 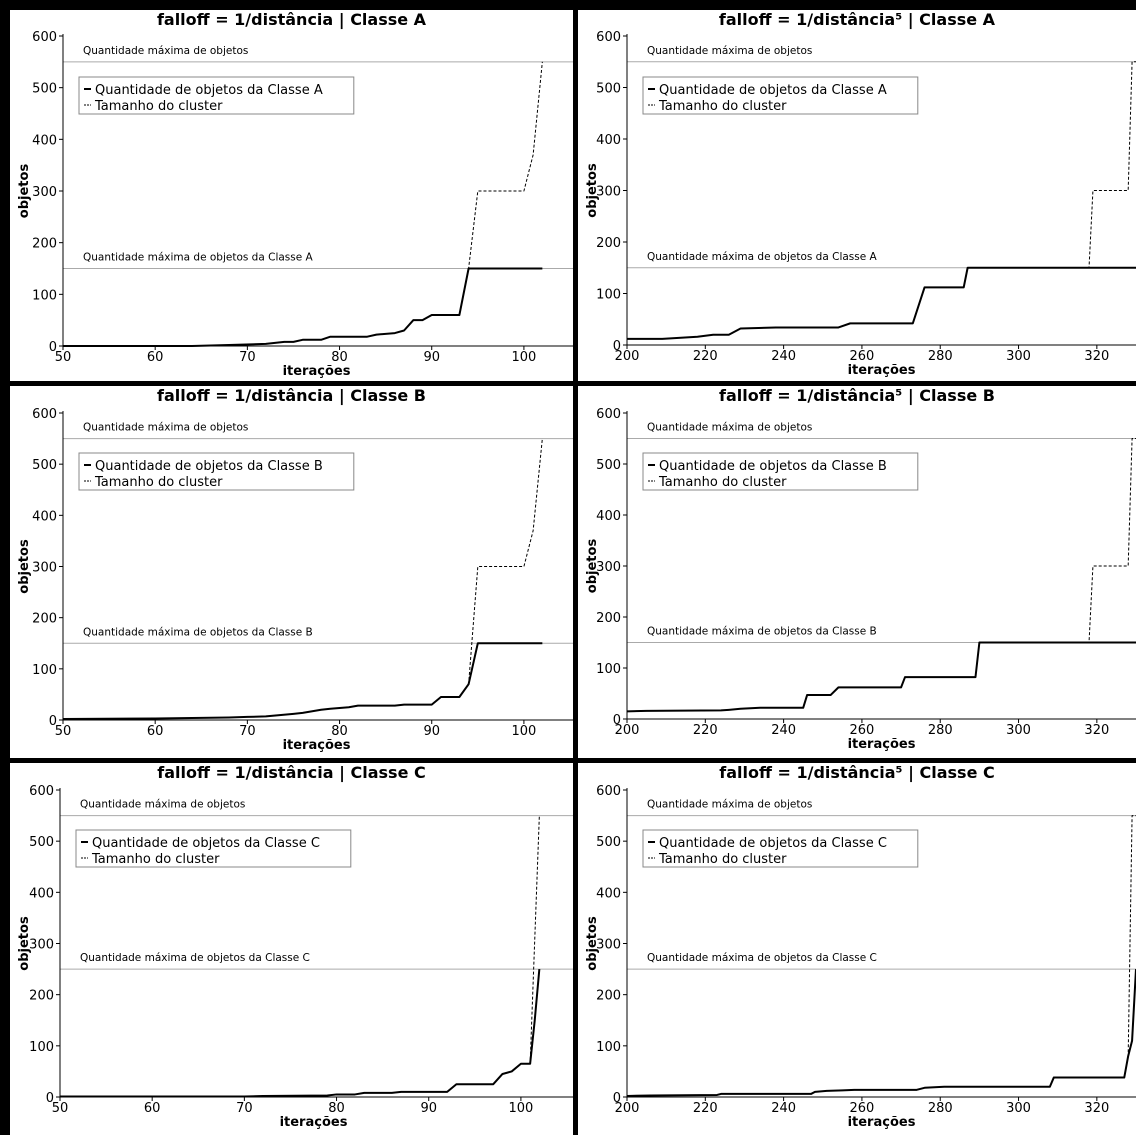 What do you see at coordinates (523, 731) in the screenshot?
I see `x-tick-label: 100` at bounding box center [523, 731].